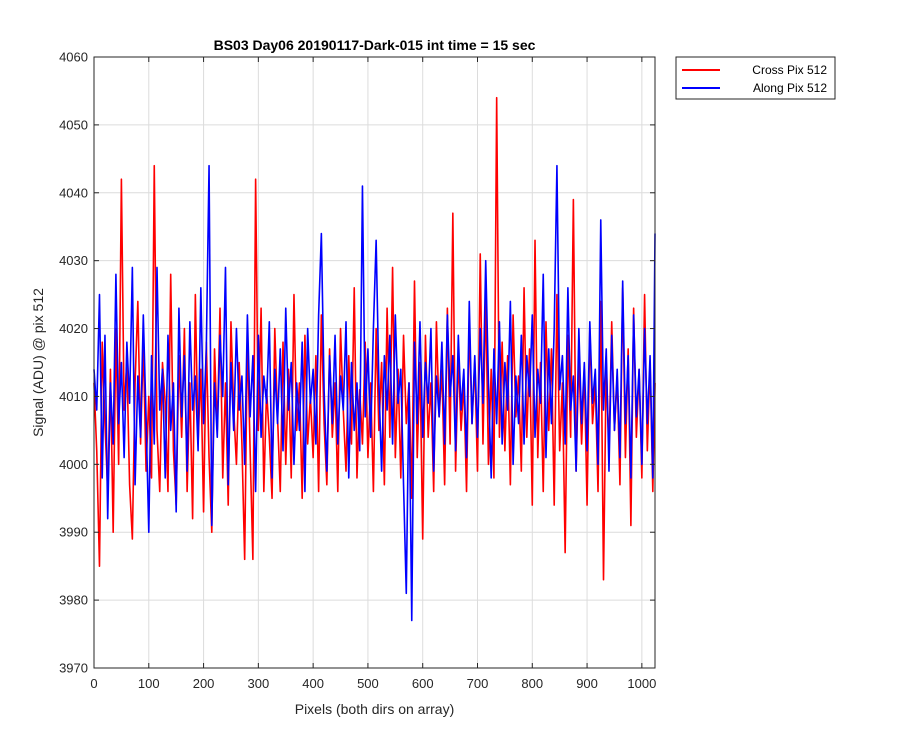  Describe the element at coordinates (93, 683) in the screenshot. I see `x-tick-label: 0` at that location.